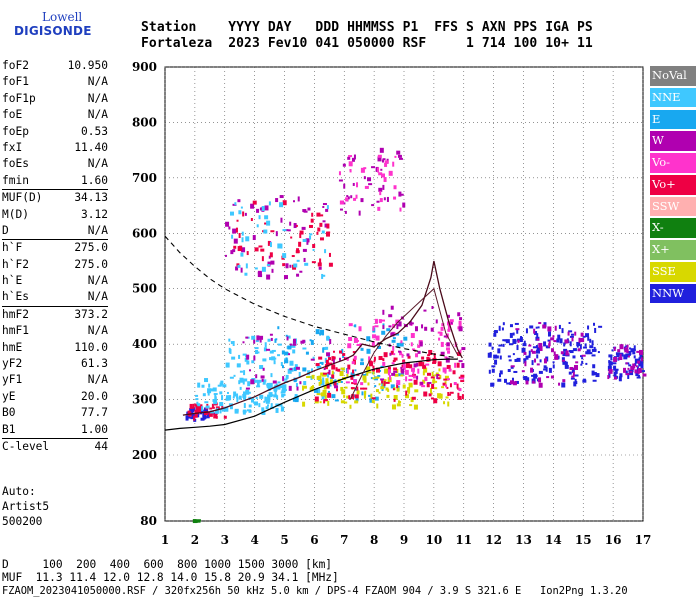 Image resolution: width=700 pixels, height=600 pixels. Describe the element at coordinates (322, 338) in the screenshot. I see `virtual-height-trace` at that location.